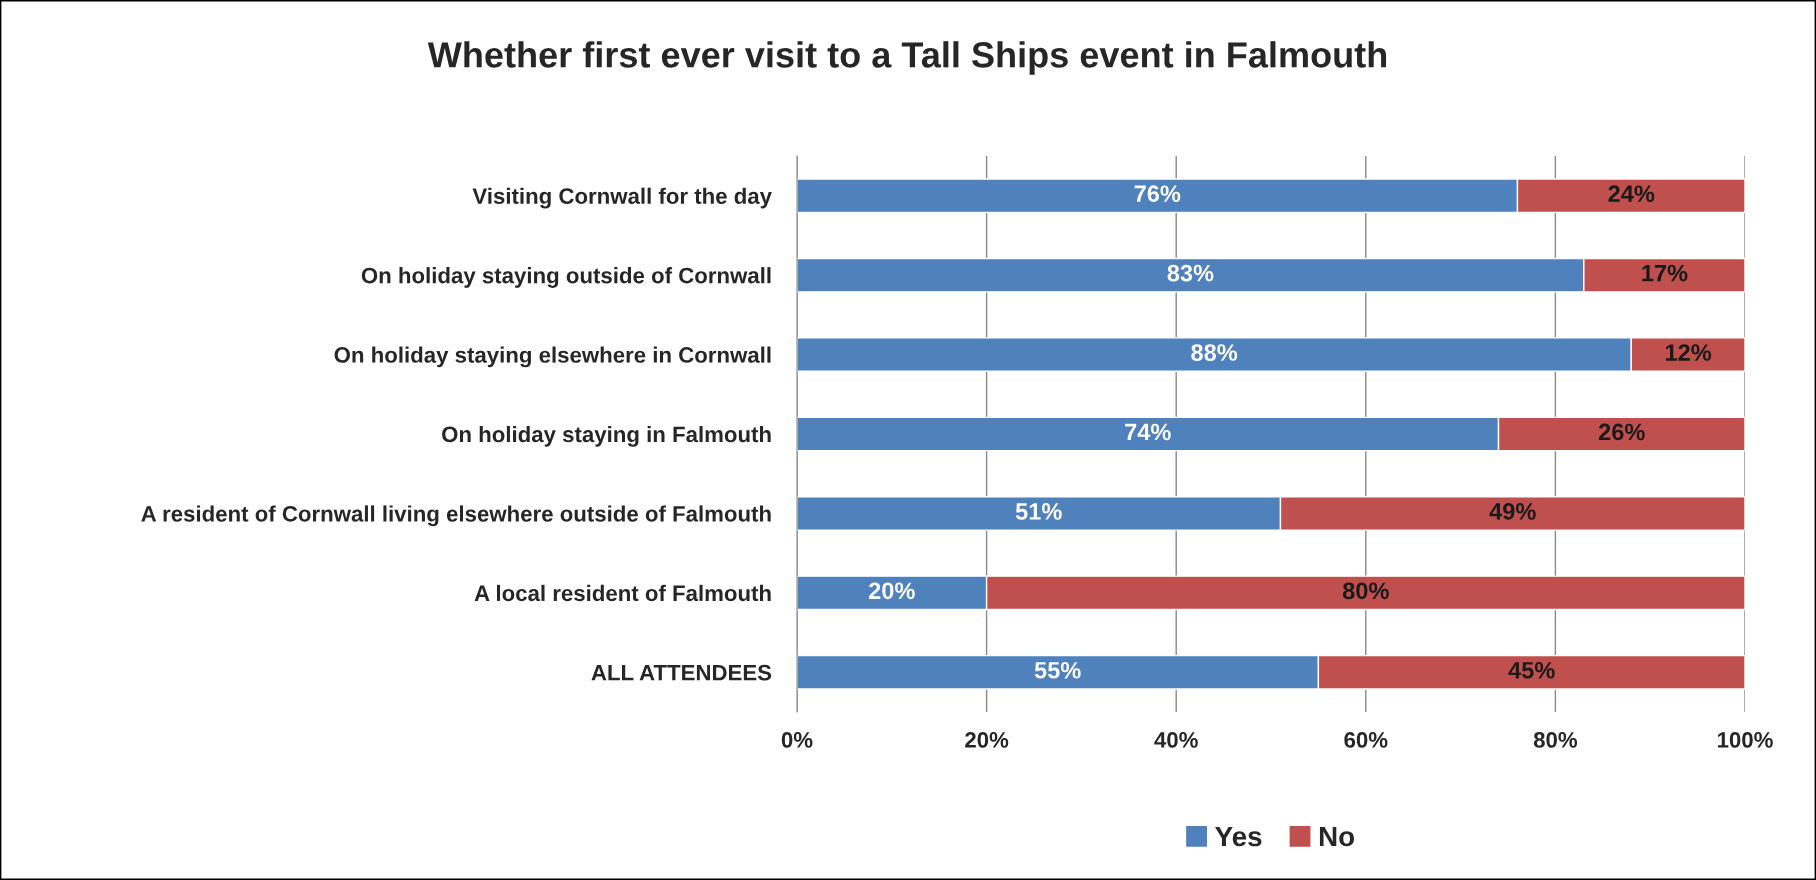  What do you see at coordinates (606, 436) in the screenshot?
I see `y-tick-label: On holiday staying in Falmouth` at bounding box center [606, 436].